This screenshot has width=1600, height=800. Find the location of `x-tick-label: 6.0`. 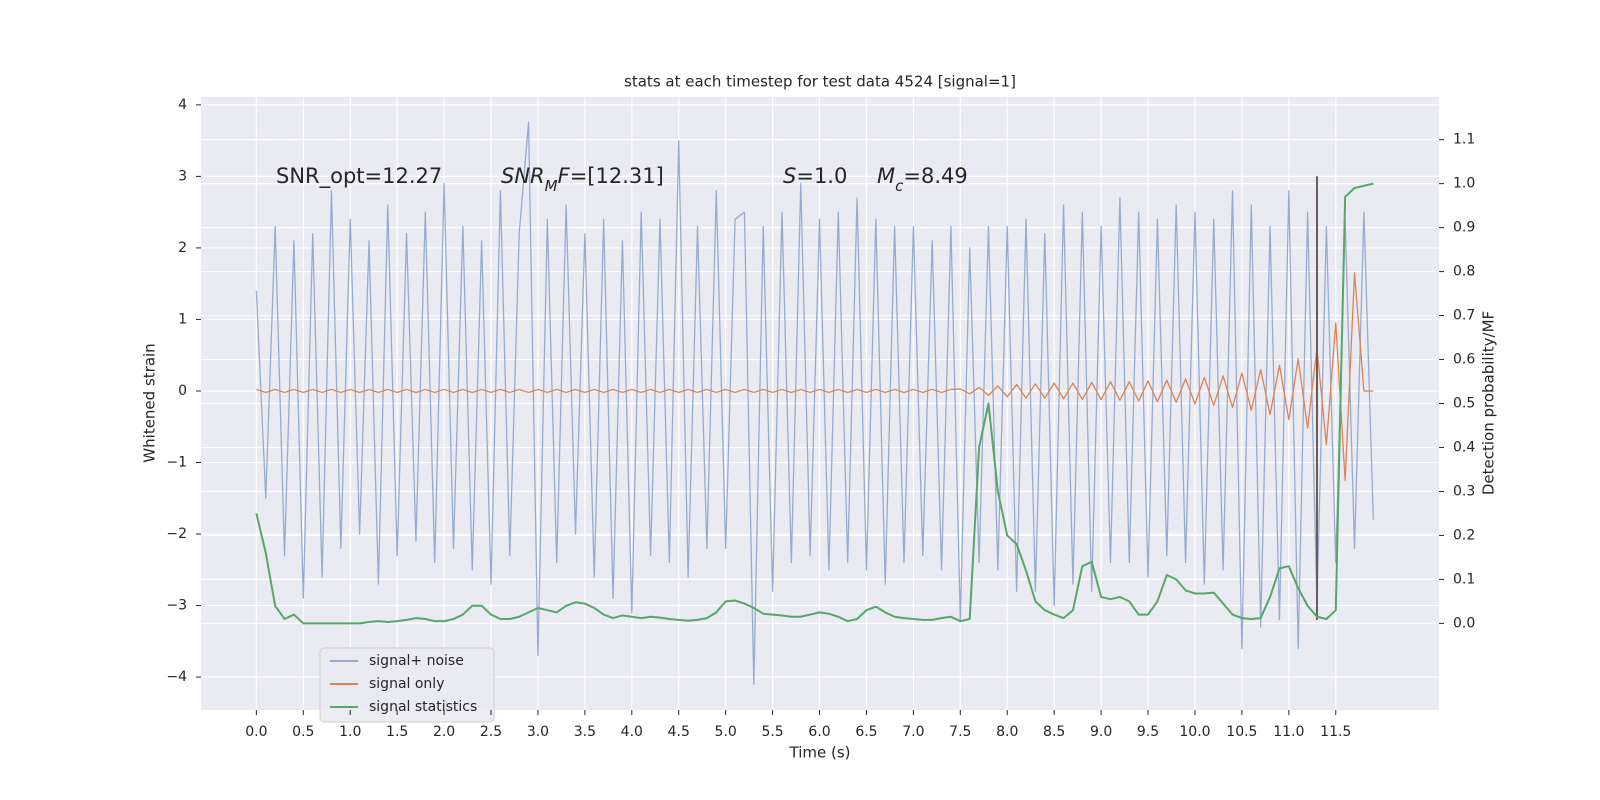

x-tick-label: 6.0 is located at coordinates (819, 732).